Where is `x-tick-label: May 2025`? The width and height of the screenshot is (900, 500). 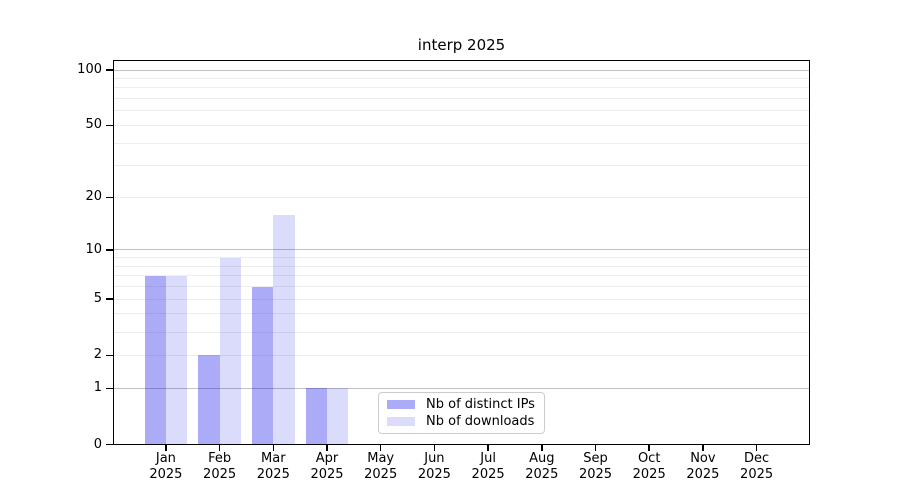
x-tick-label: May 2025 is located at coordinates (381, 466).